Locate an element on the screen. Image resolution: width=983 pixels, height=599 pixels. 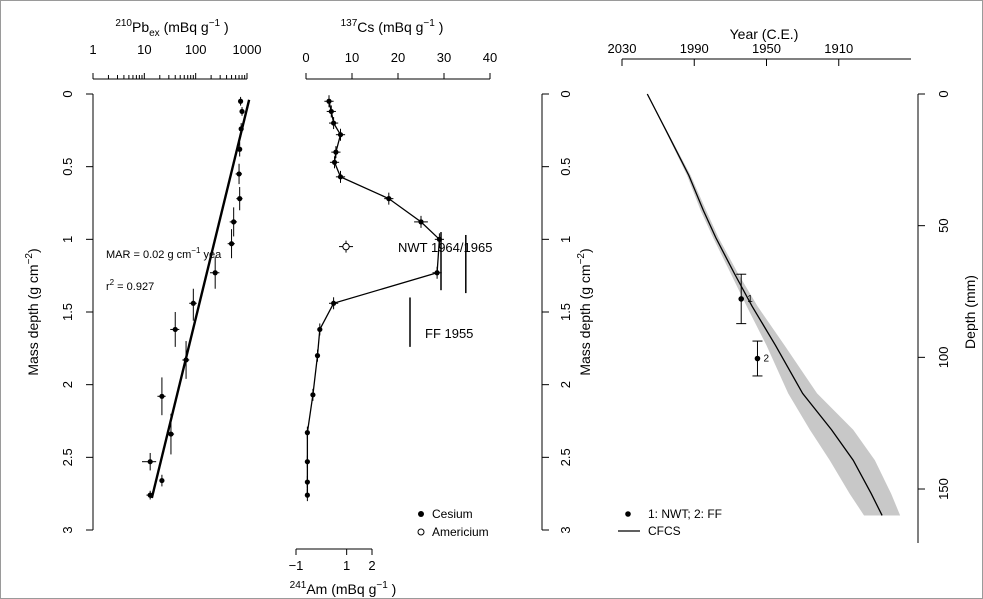
americium-legend-label: Americium is located at coordinates (460, 532).